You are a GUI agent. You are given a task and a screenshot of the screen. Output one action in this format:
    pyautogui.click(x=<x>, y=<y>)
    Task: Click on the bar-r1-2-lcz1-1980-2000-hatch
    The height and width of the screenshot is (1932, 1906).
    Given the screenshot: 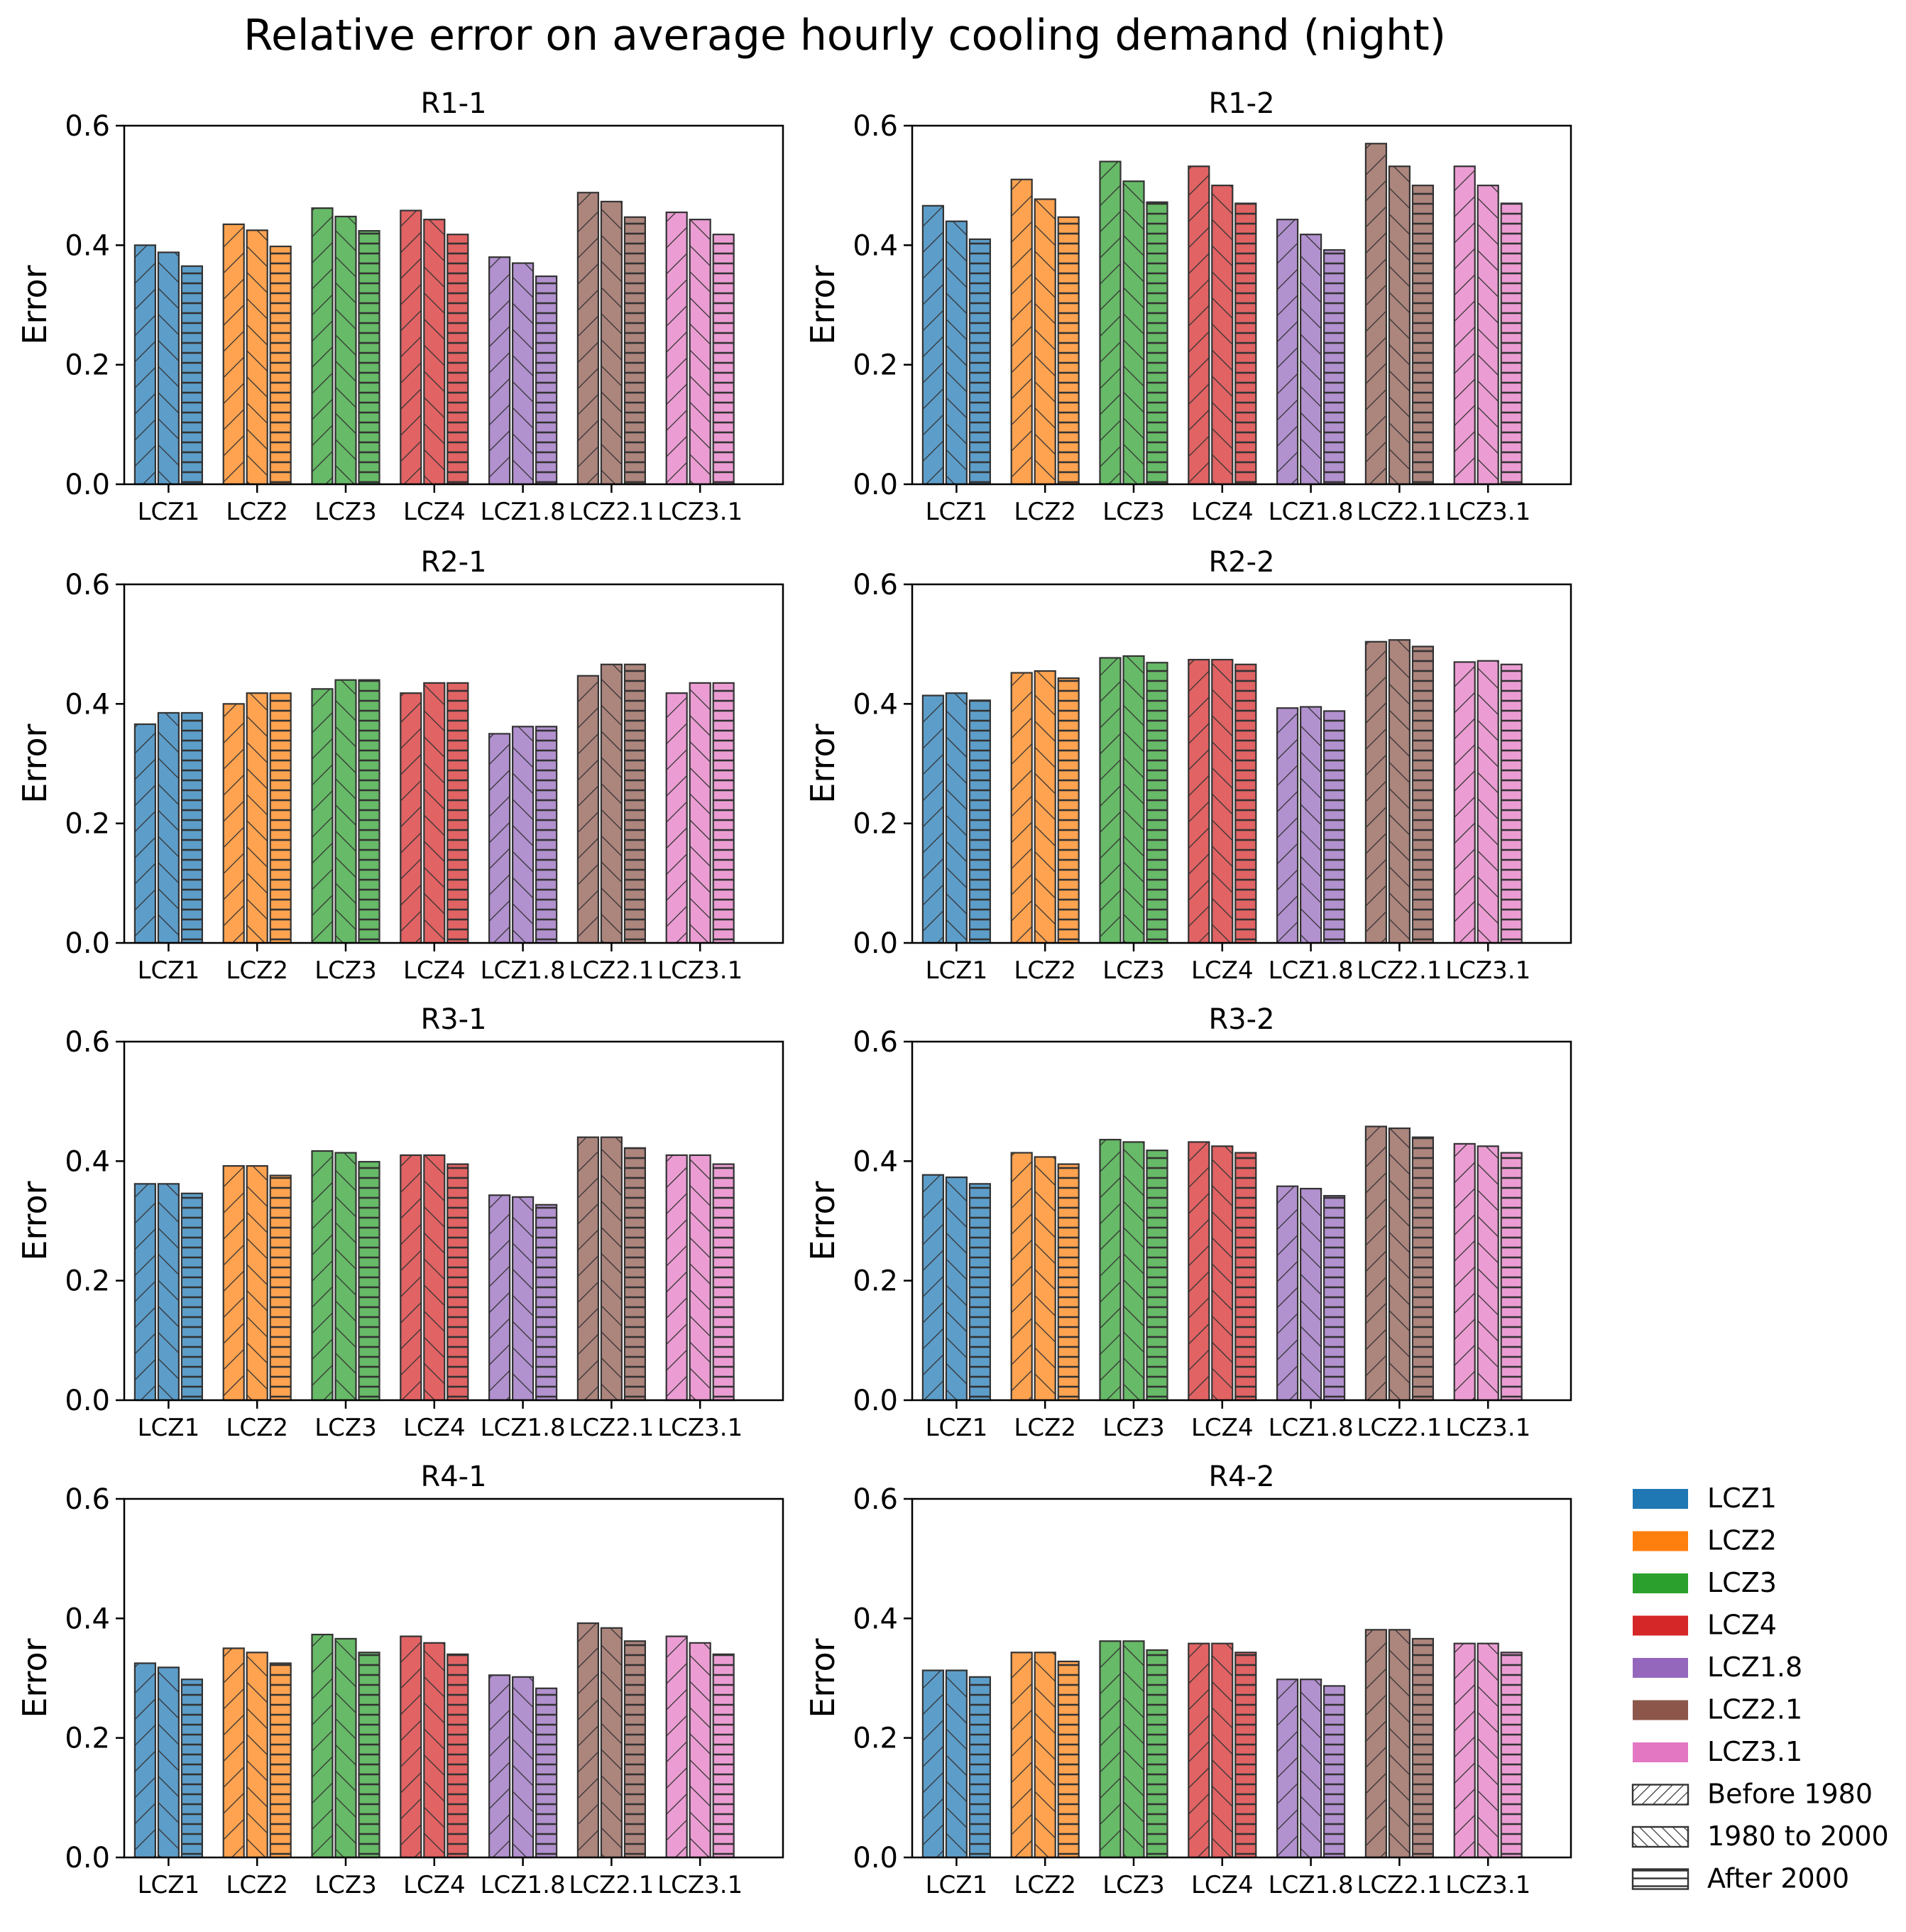 What is the action you would take?
    pyautogui.click(x=957, y=353)
    